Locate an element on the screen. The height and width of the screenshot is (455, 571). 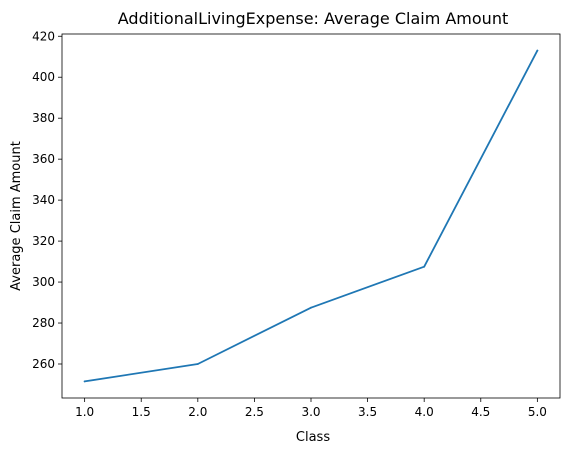
x-tick-label: 3.0 is located at coordinates (310, 412).